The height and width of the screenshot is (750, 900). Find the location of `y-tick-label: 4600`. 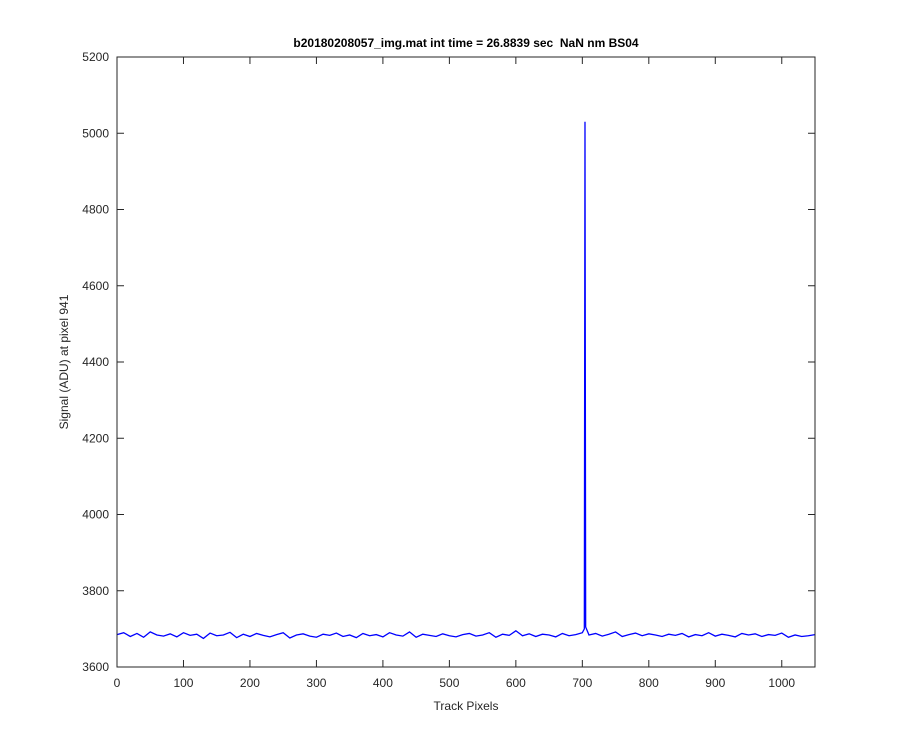

y-tick-label: 4600 is located at coordinates (95, 286).